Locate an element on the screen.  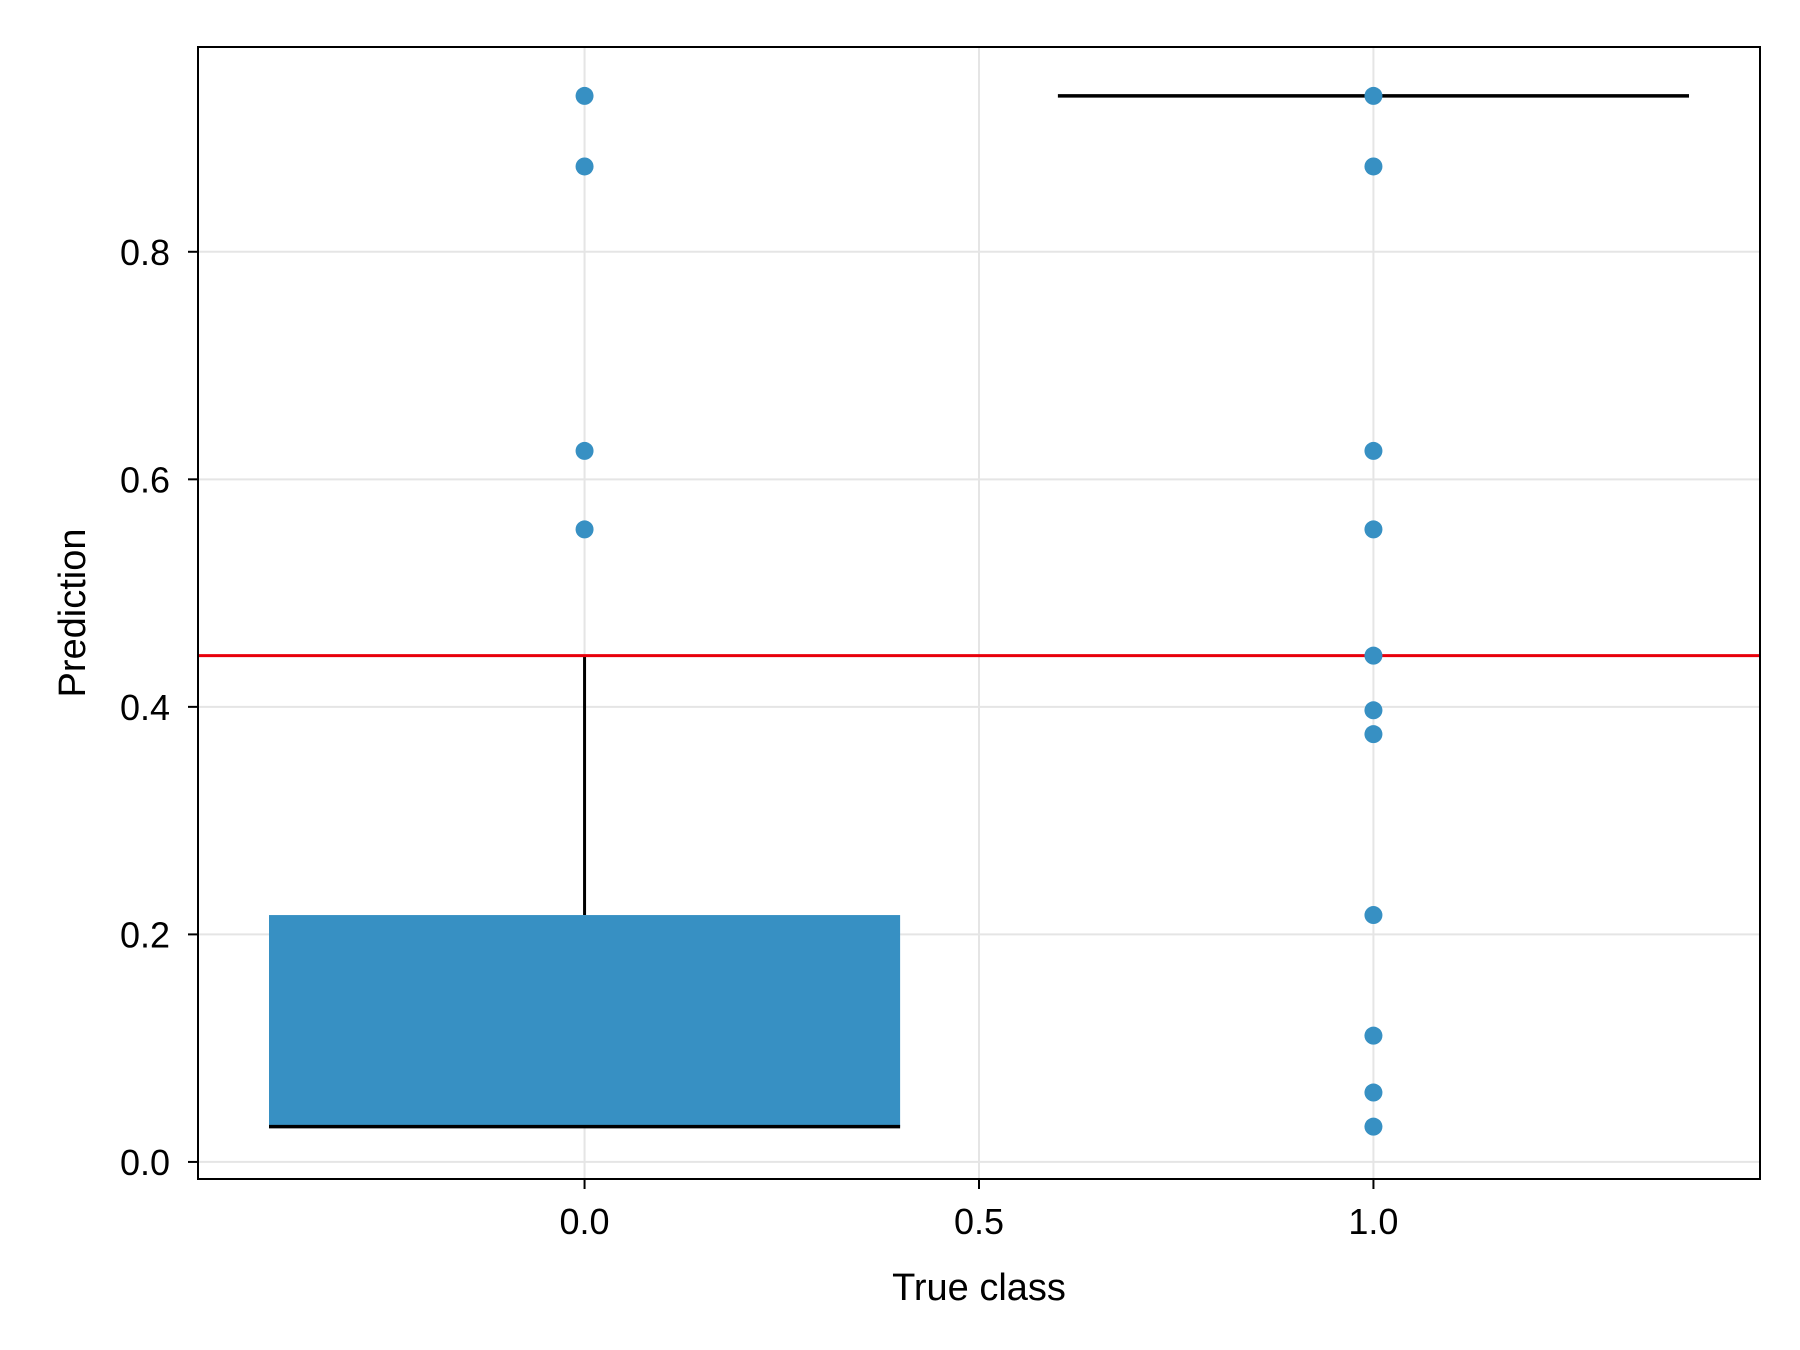
x-axis-ticks: 0.0 0.5 1.0 is located at coordinates (979, 1210).